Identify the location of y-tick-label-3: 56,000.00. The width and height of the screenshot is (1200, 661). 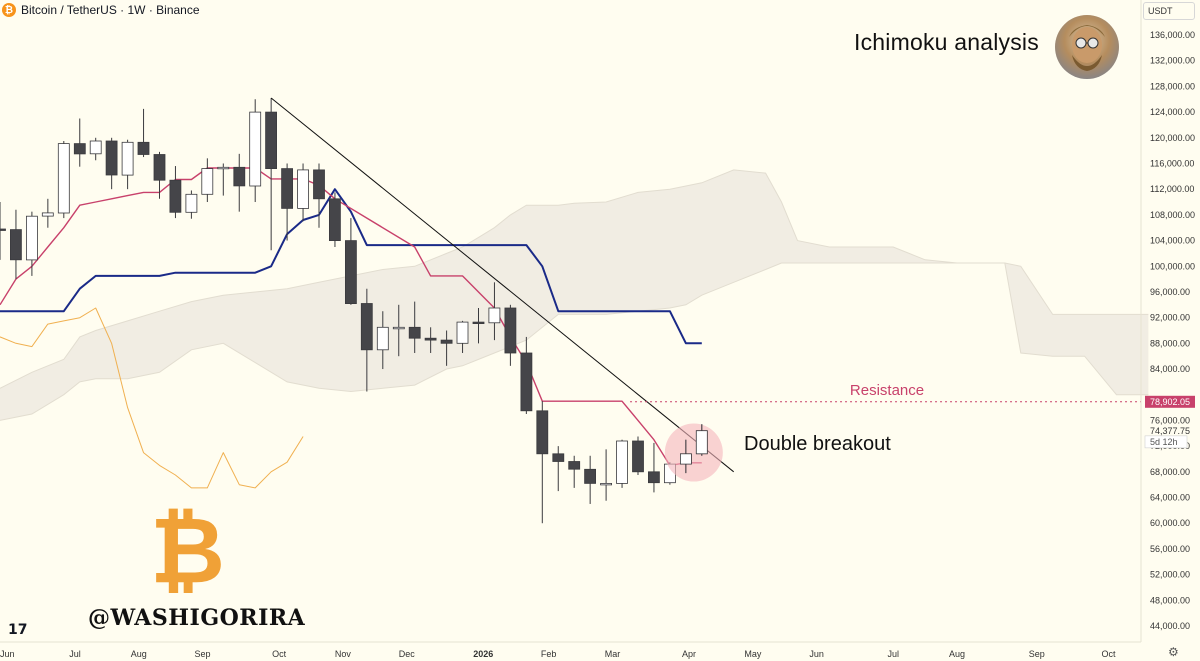
(1170, 549).